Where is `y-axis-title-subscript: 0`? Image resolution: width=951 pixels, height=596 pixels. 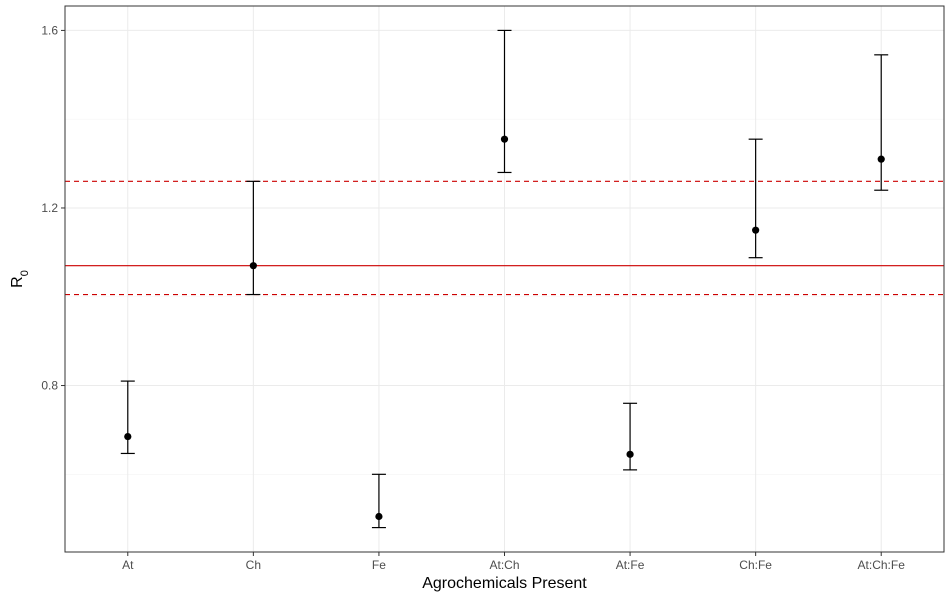 y-axis-title-subscript: 0 is located at coordinates (25, 273).